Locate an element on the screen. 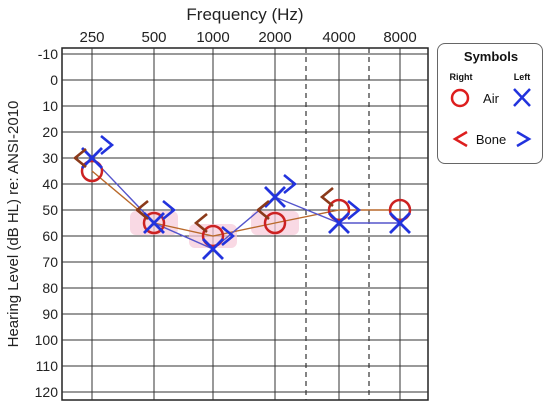  x-tick-label: 4000 is located at coordinates (338, 37).